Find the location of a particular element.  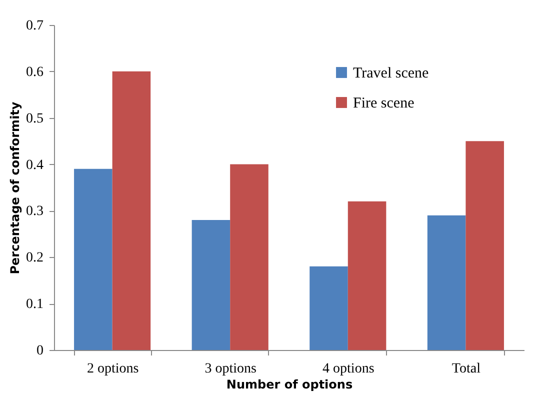

x-tick-label: 4 options is located at coordinates (348, 369).